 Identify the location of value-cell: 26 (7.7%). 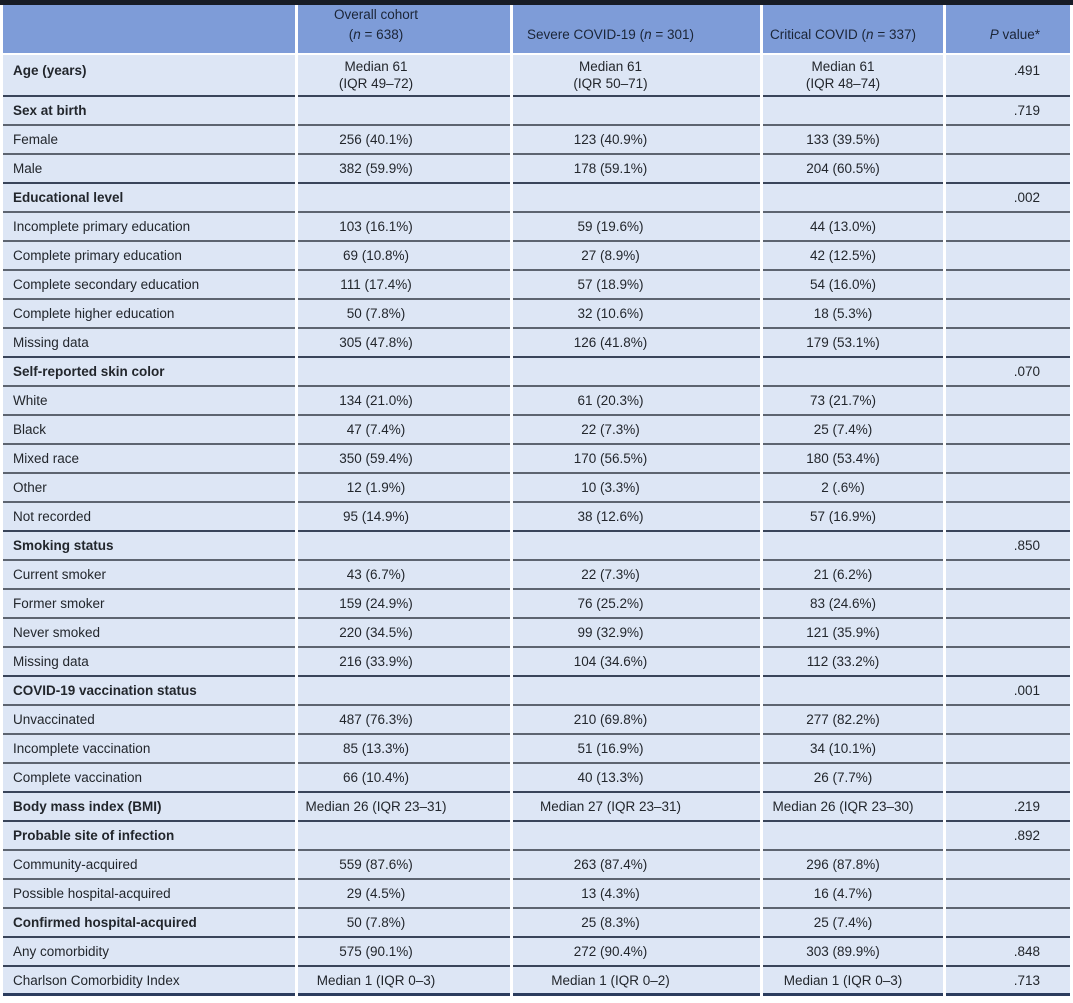
(853, 778).